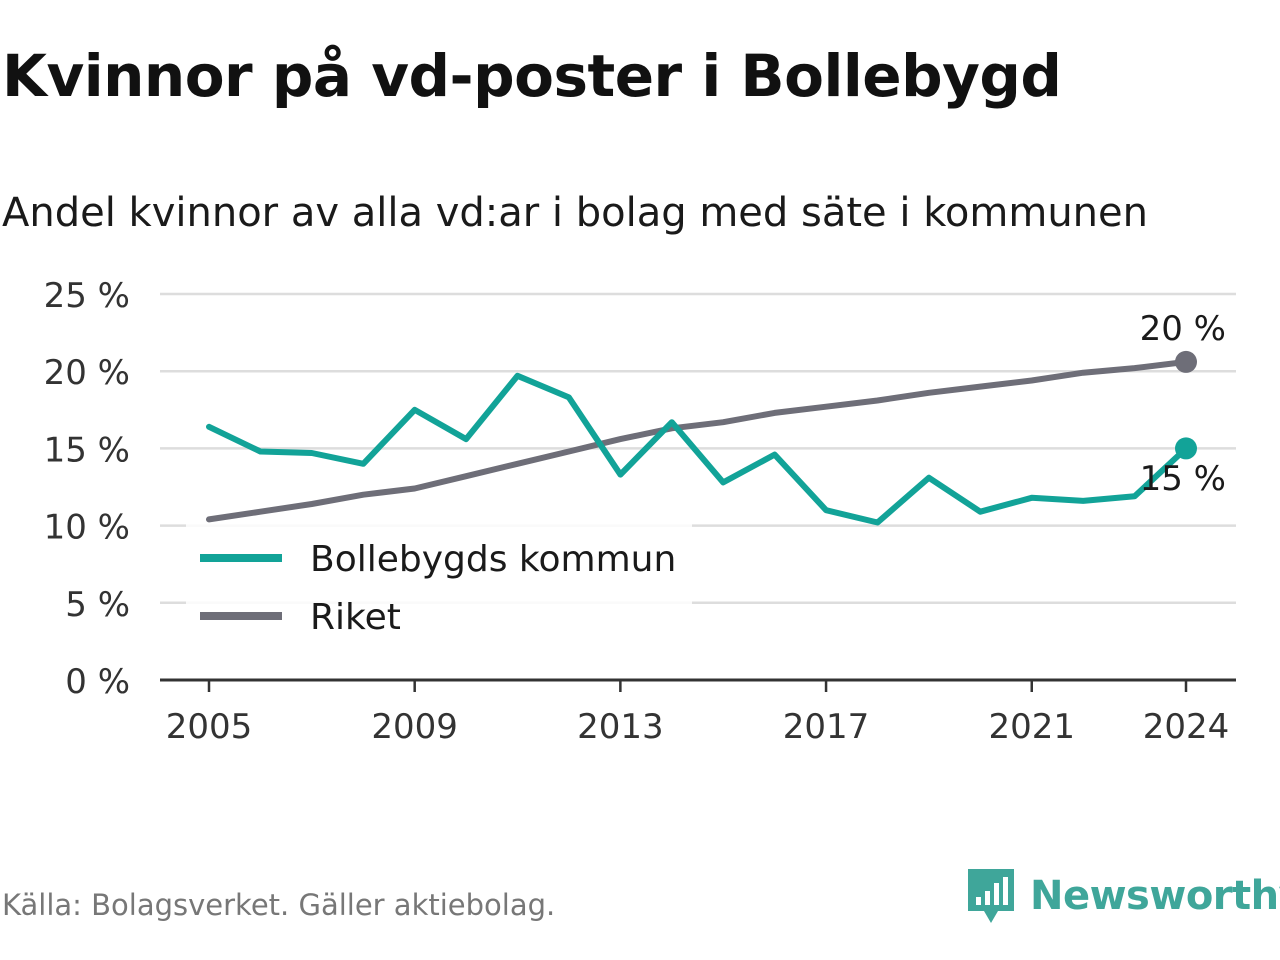 The image size is (1280, 960). Describe the element at coordinates (826, 727) in the screenshot. I see `x-tick-label: 2017` at that location.